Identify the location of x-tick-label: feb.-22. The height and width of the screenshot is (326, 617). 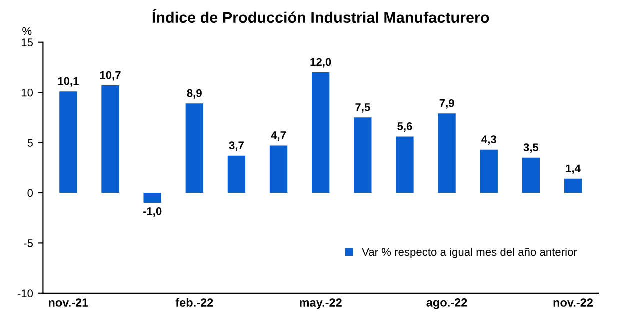
(195, 302).